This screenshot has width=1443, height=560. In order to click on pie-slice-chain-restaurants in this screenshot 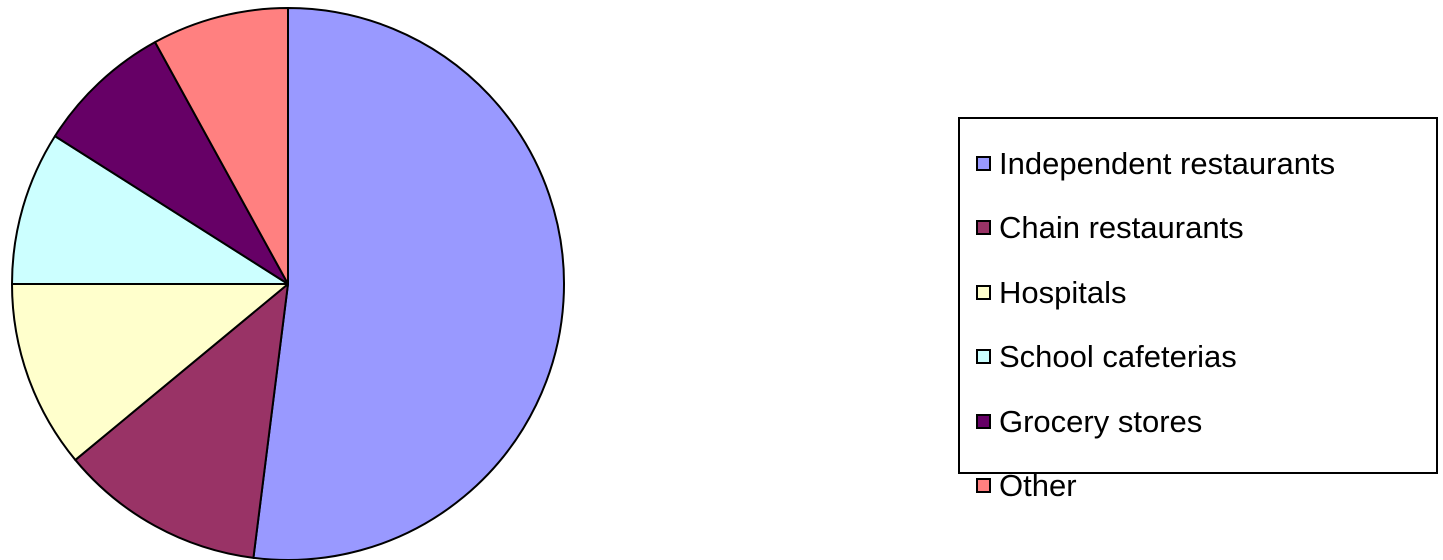, I will do `click(181, 421)`.